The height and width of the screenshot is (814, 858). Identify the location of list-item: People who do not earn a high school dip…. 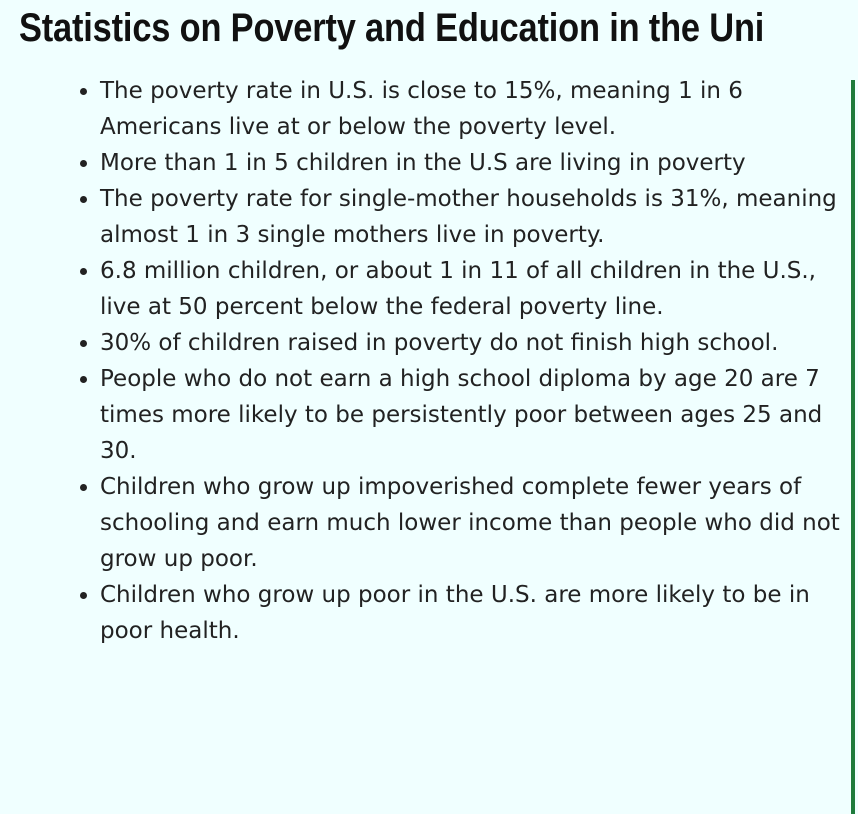
(470, 415).